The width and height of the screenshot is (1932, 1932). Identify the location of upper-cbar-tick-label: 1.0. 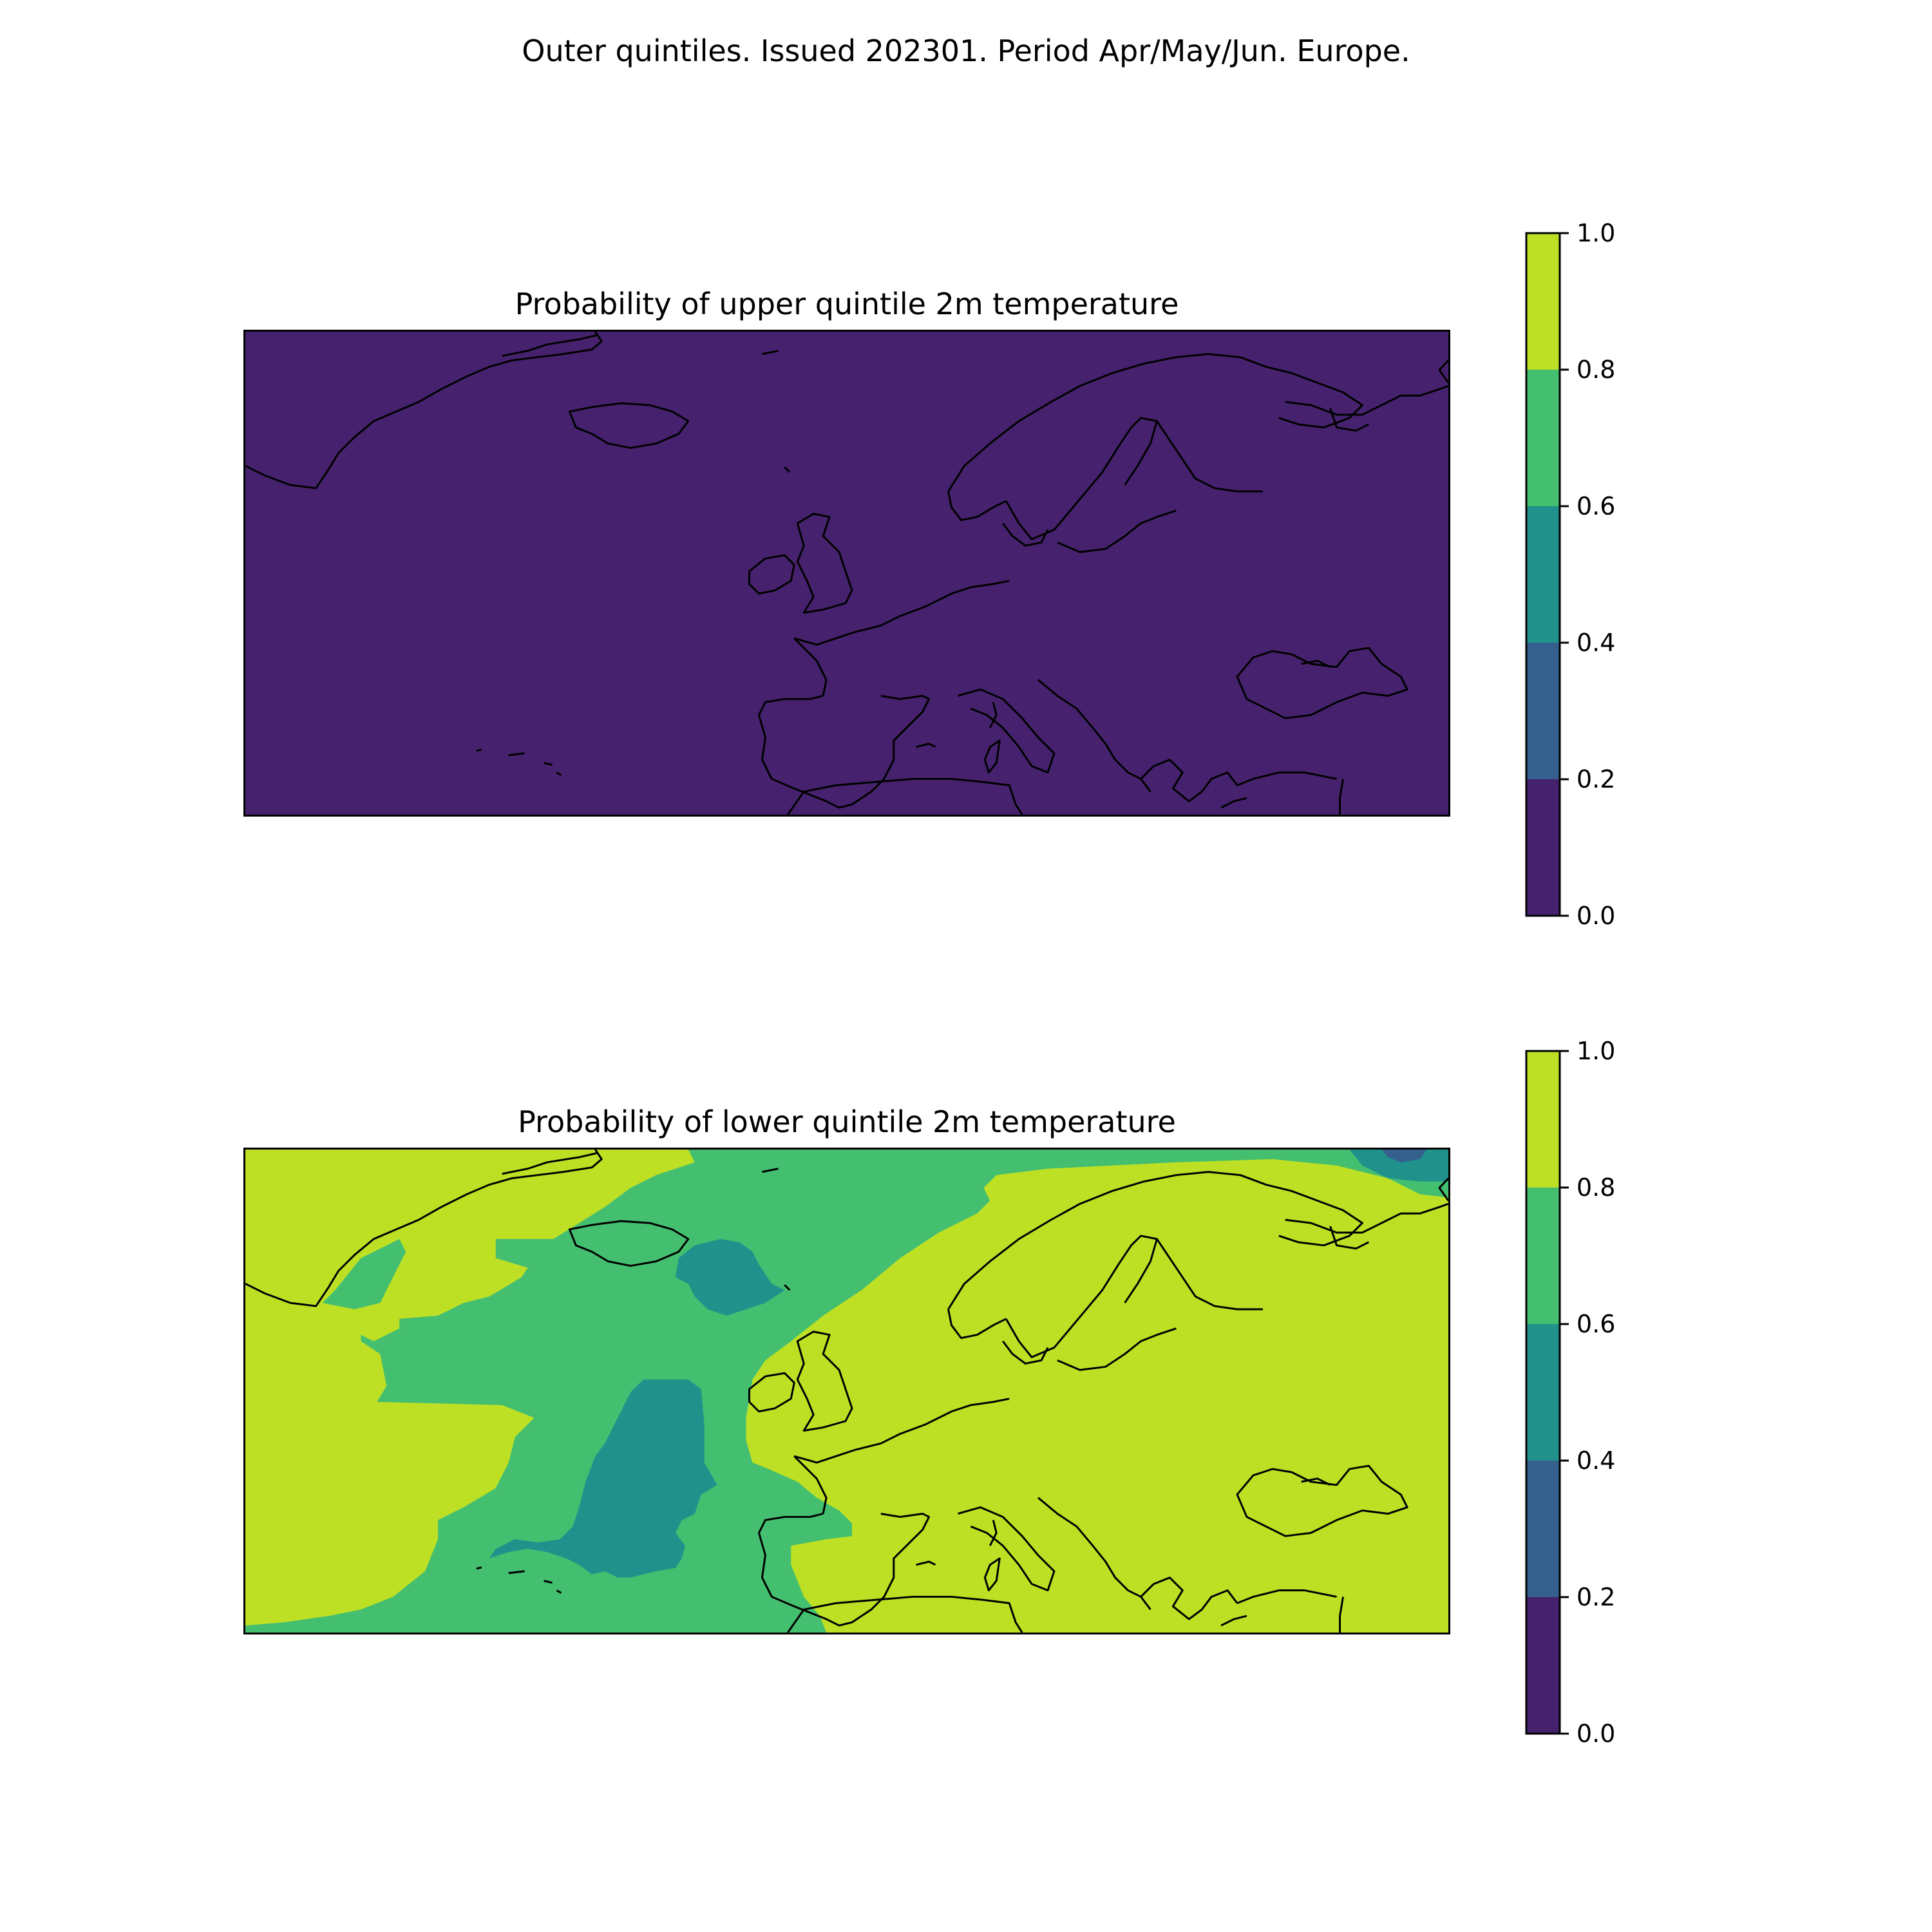
(1596, 233).